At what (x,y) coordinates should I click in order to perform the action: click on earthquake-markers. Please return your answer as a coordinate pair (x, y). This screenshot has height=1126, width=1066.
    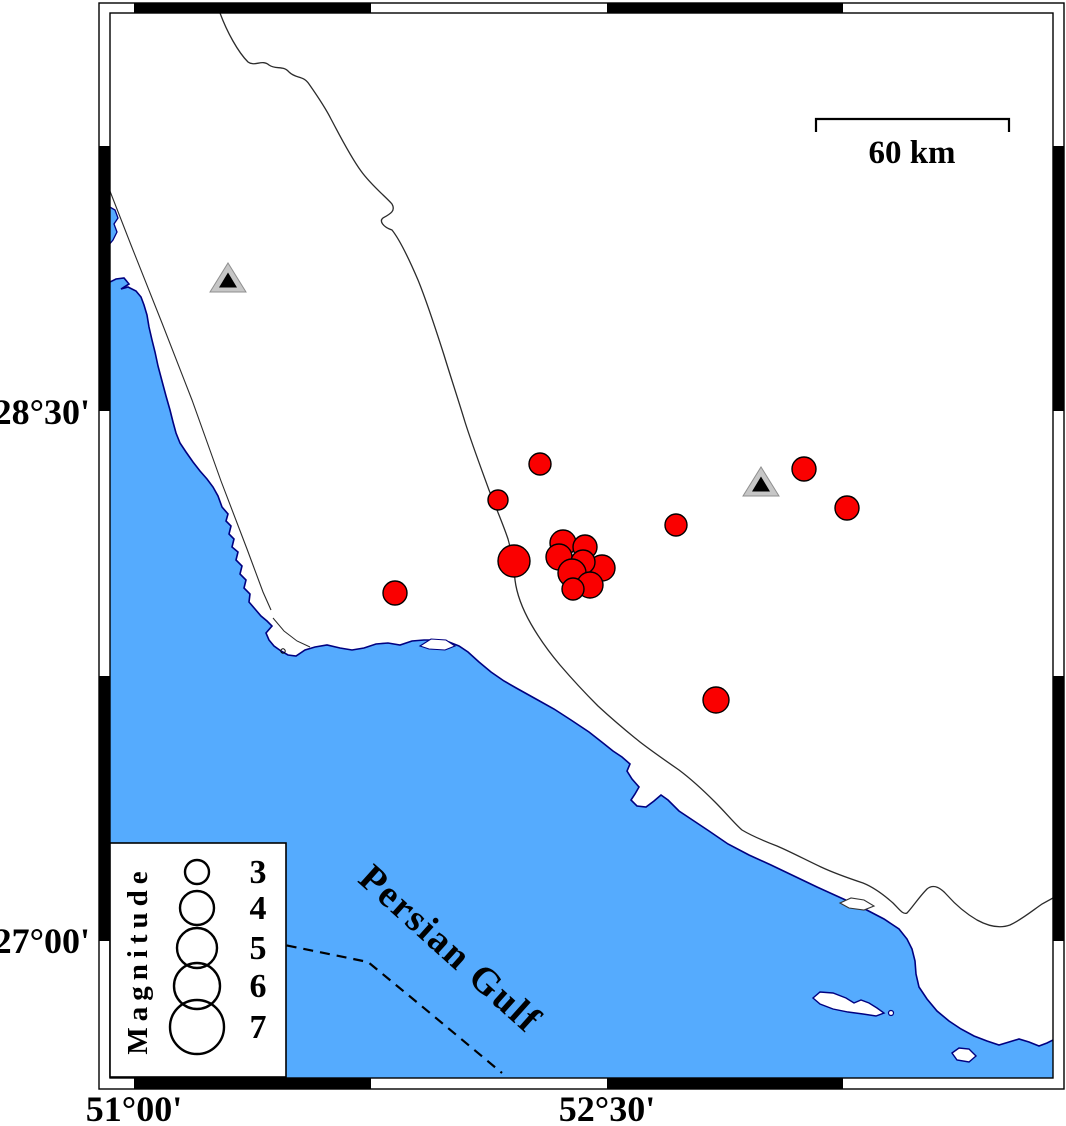
    Looking at the image, I should click on (621, 583).